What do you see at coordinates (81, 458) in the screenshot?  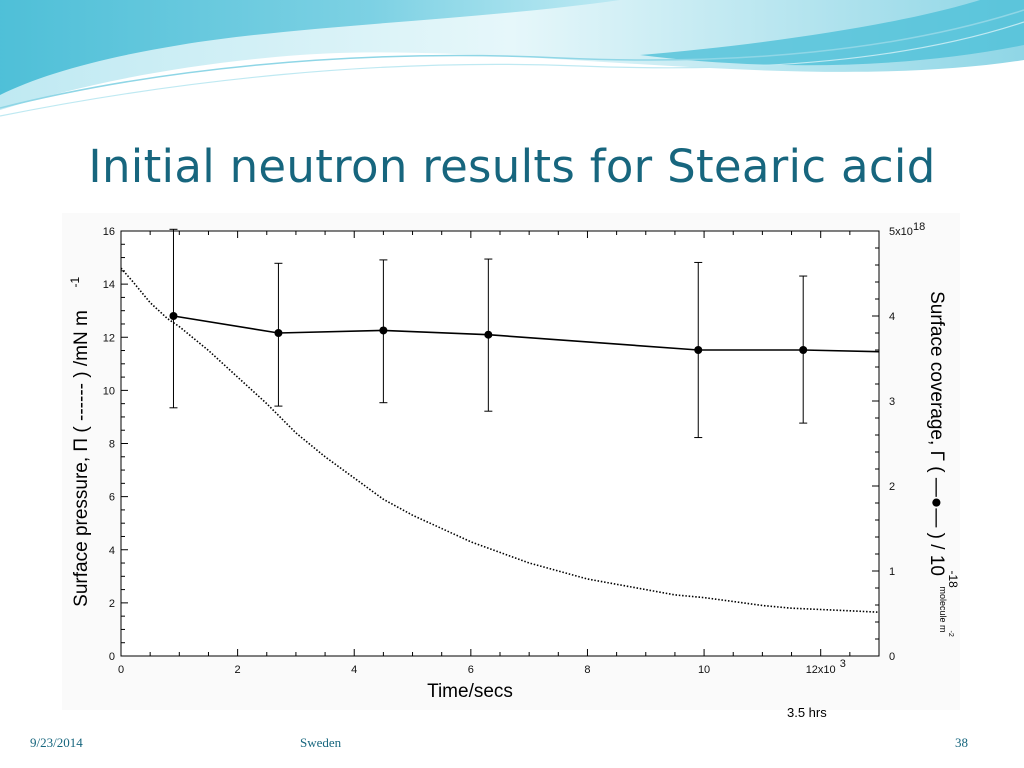 I see `y-left-axis-title: Surface pressure, Π ( ------ ) /mN m` at bounding box center [81, 458].